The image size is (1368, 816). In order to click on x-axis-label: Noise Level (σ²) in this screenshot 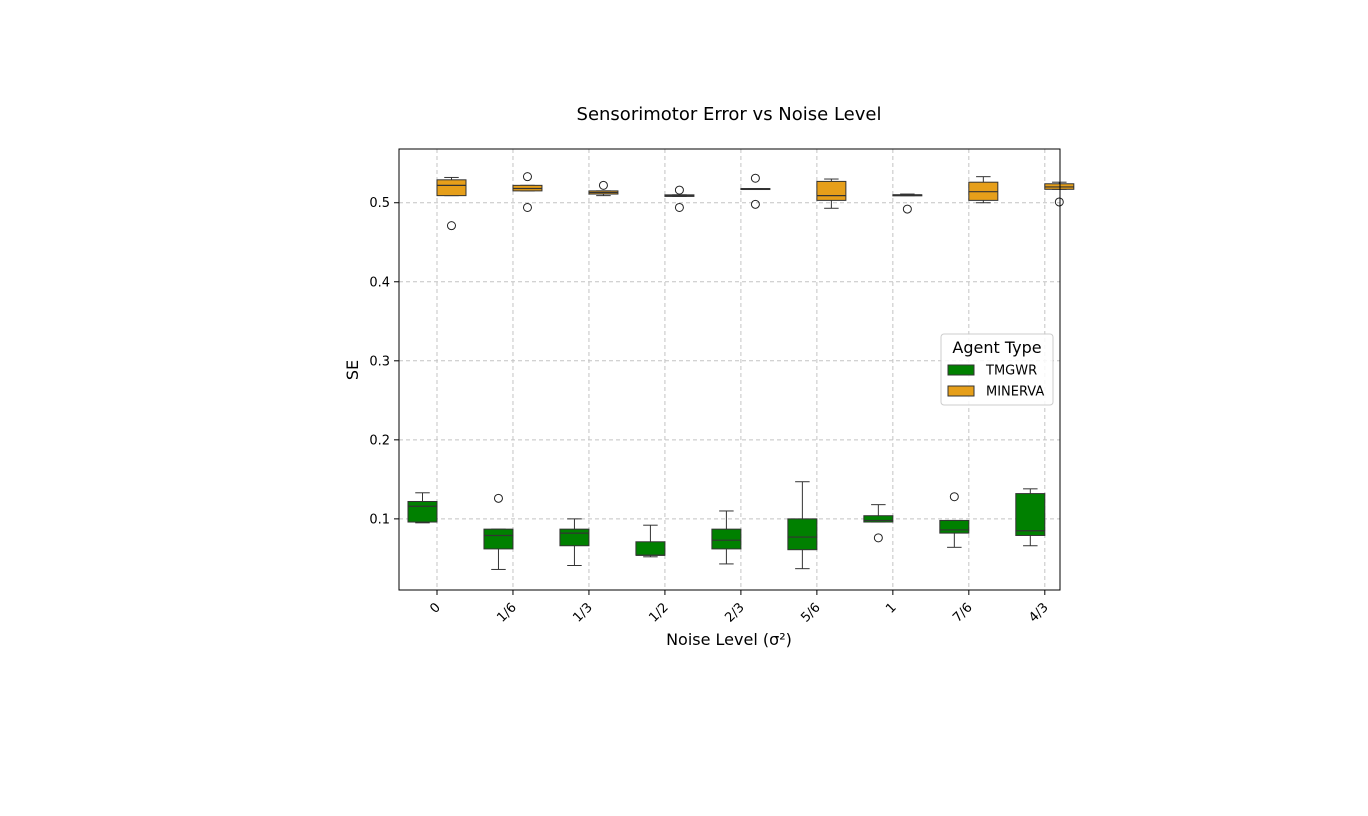, I will do `click(729, 639)`.